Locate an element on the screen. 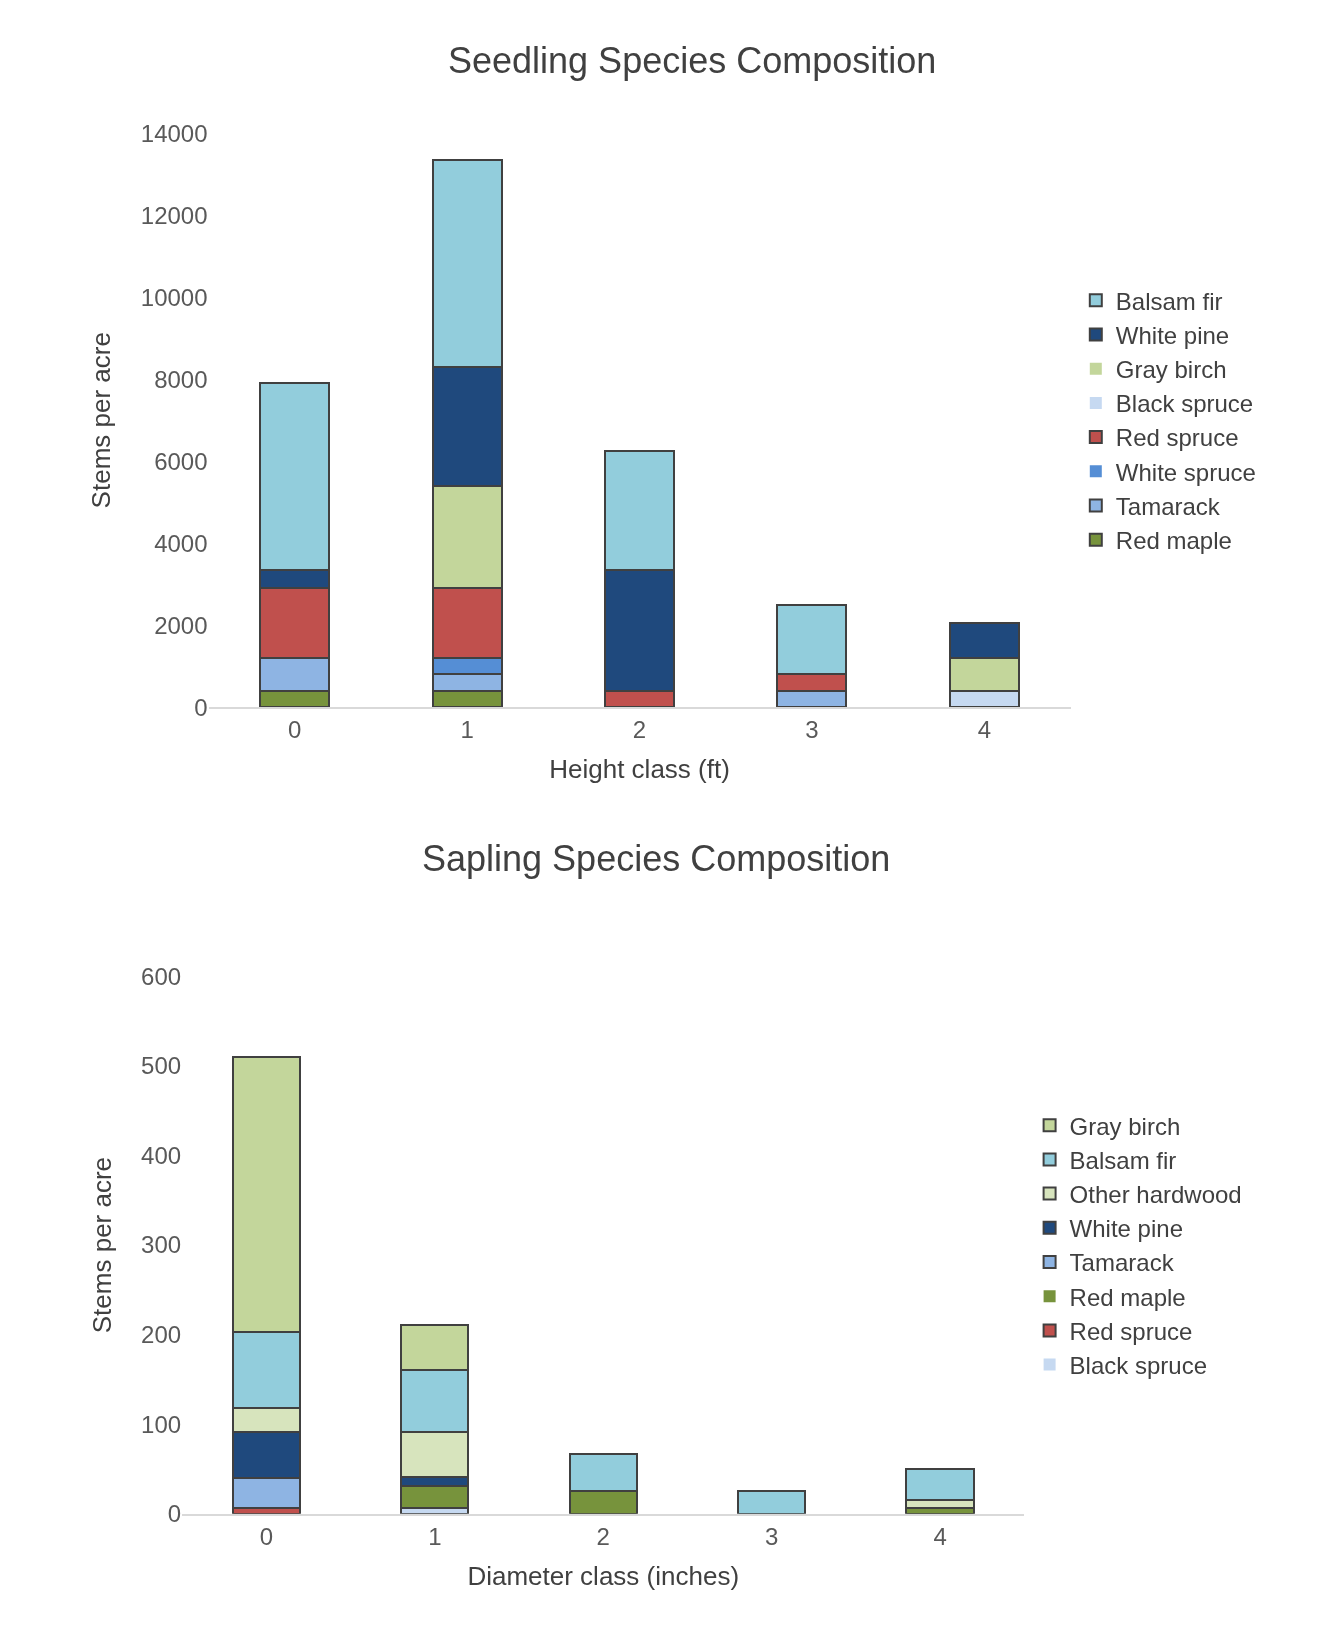 Image resolution: width=1320 pixels, height=1639 pixels. y-tick-label: 100 is located at coordinates (161, 1424).